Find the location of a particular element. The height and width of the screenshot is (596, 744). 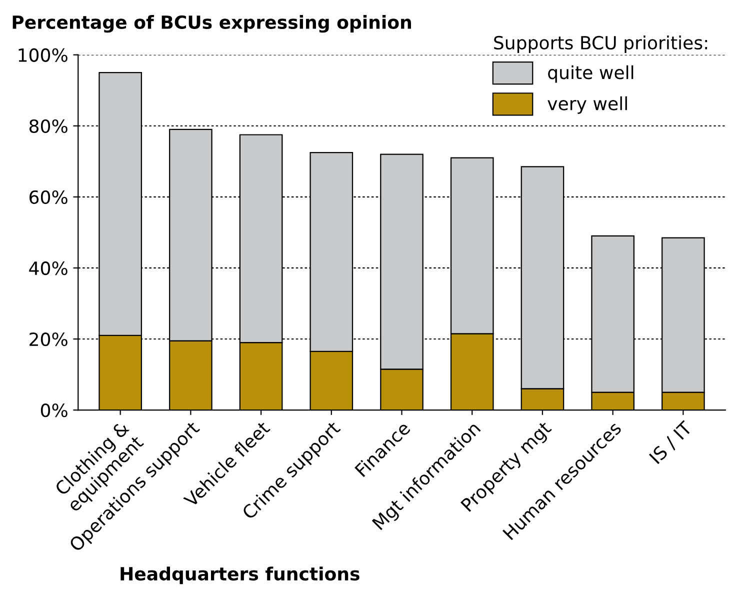

legend-label: quite well is located at coordinates (591, 74).